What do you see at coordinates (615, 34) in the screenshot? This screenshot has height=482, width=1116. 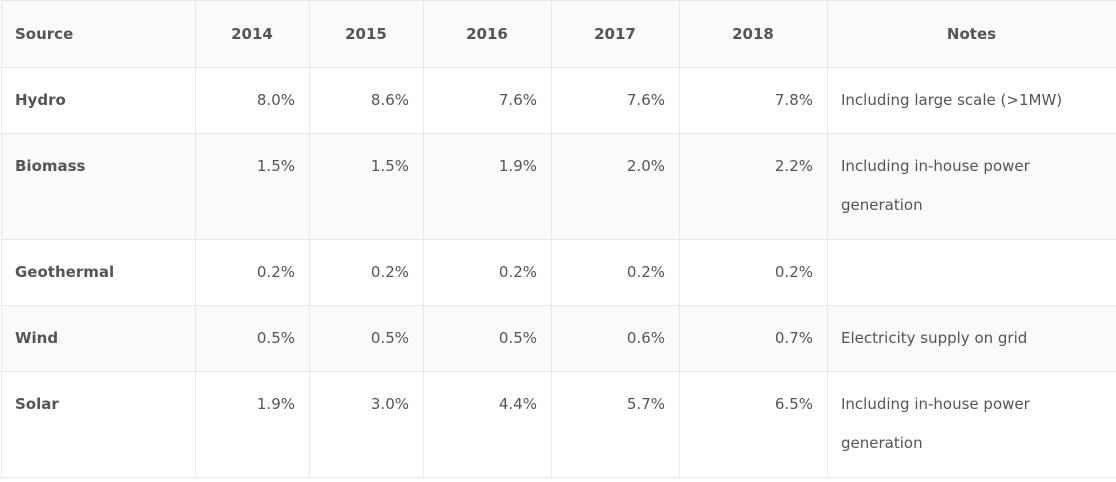 I see `column-header-2017: 2017` at bounding box center [615, 34].